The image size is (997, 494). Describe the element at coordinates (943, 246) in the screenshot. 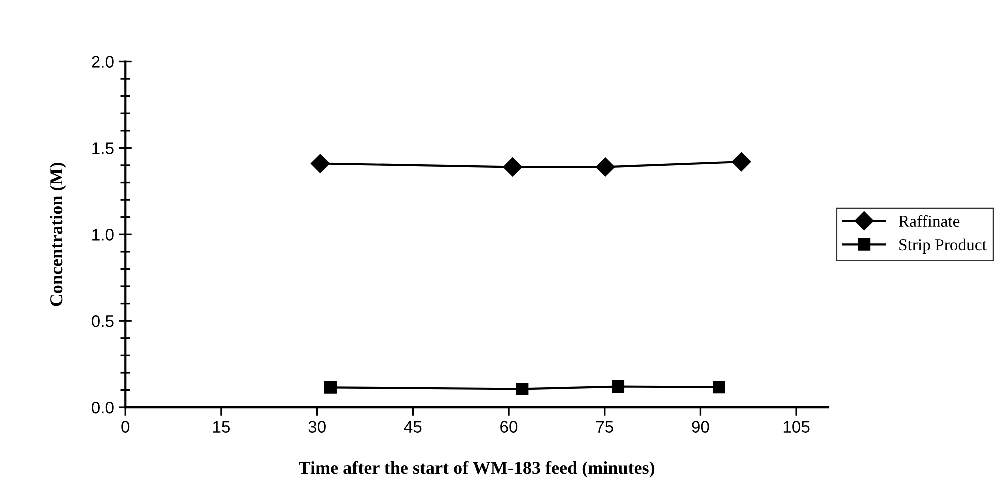

I see `legend-label: Strip Product` at that location.